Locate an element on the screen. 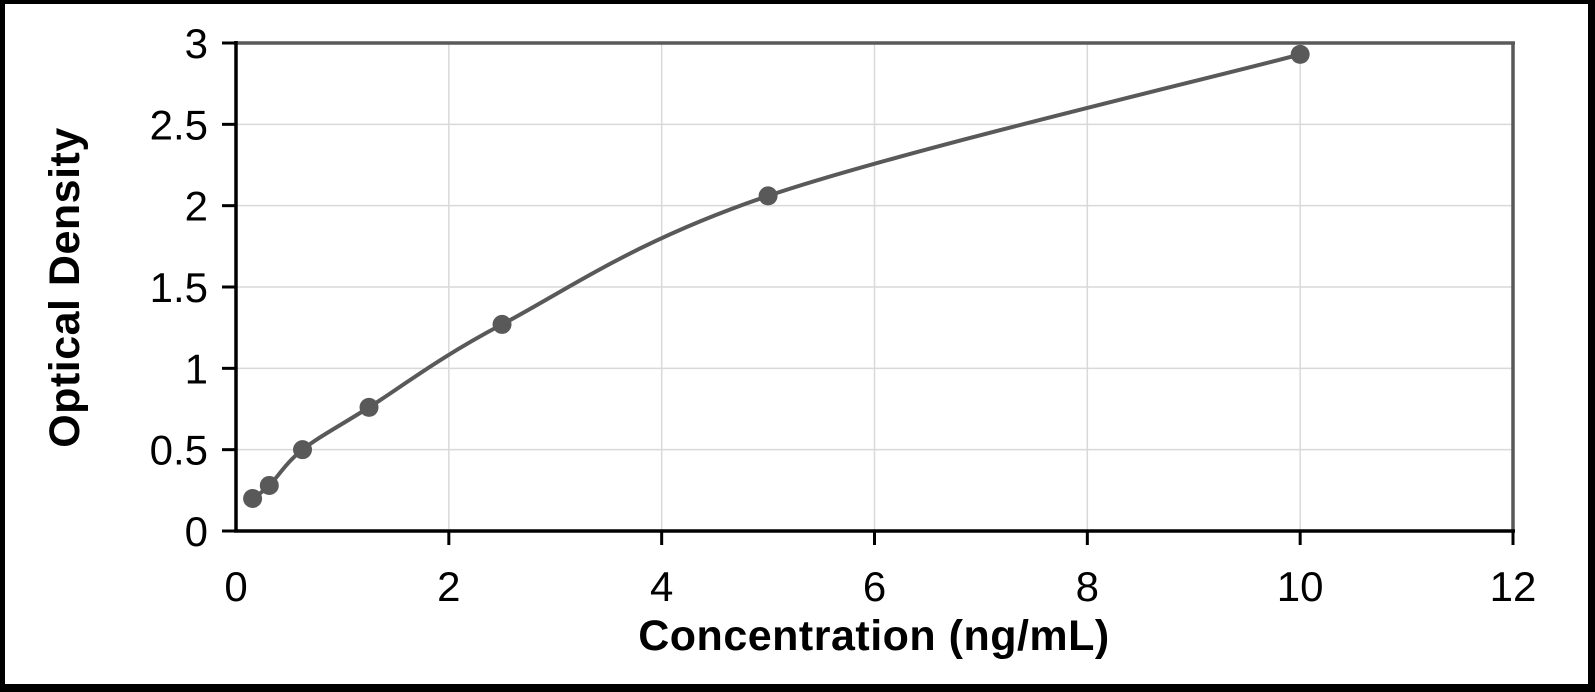  y-tick-label: 3 is located at coordinates (196, 43).